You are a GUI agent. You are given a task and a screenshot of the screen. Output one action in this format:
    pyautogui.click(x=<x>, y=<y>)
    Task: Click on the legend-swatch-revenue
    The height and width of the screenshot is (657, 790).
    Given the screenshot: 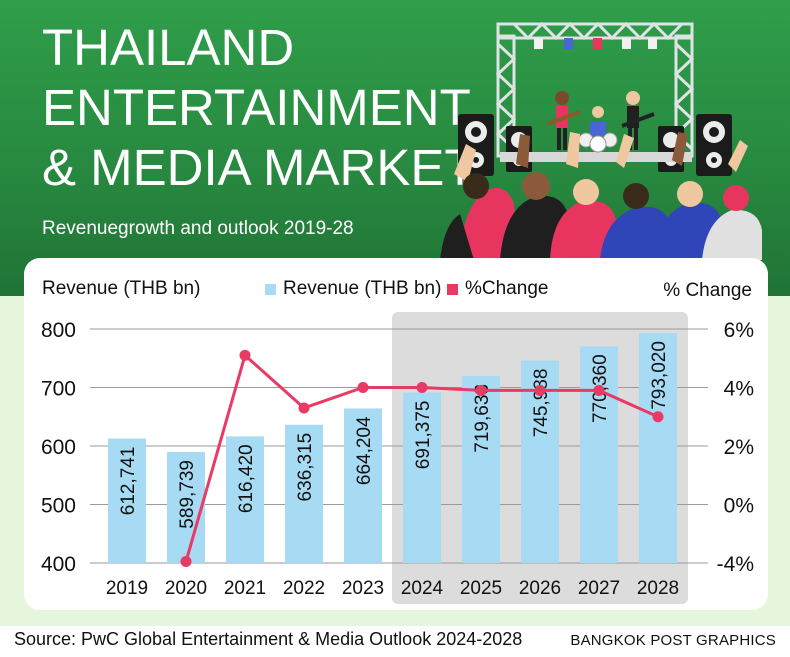 What is the action you would take?
    pyautogui.click(x=270, y=289)
    